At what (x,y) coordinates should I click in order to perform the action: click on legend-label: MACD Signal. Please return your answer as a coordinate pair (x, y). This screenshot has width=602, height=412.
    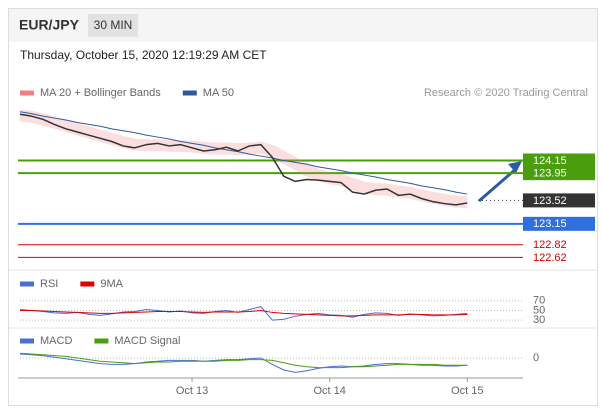
    Looking at the image, I should click on (147, 341).